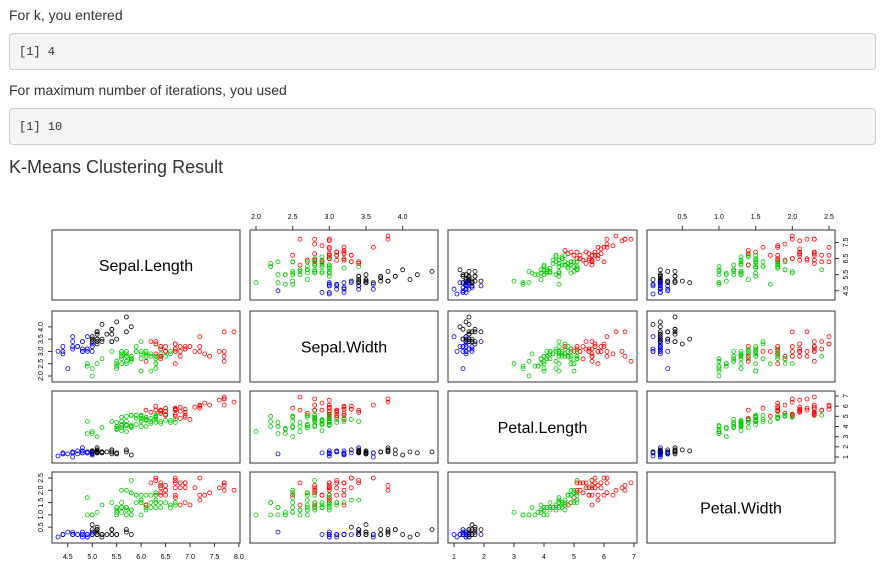 The image size is (885, 566). I want to click on y-tick-label-petal-length-2: 3, so click(846, 437).